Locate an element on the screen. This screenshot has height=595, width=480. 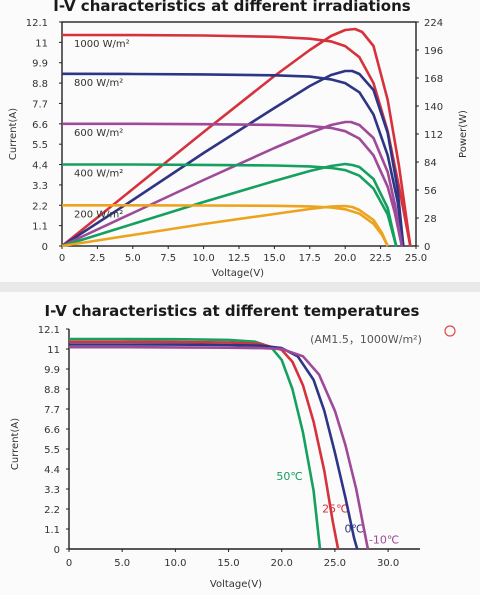
chart1-xtick-label: 2.5 is located at coordinates (97, 258).